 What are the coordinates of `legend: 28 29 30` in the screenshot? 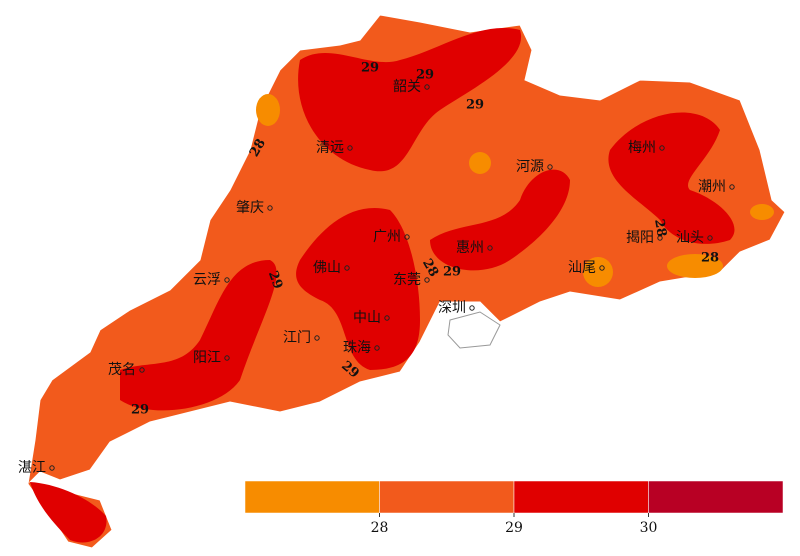 It's located at (514, 508).